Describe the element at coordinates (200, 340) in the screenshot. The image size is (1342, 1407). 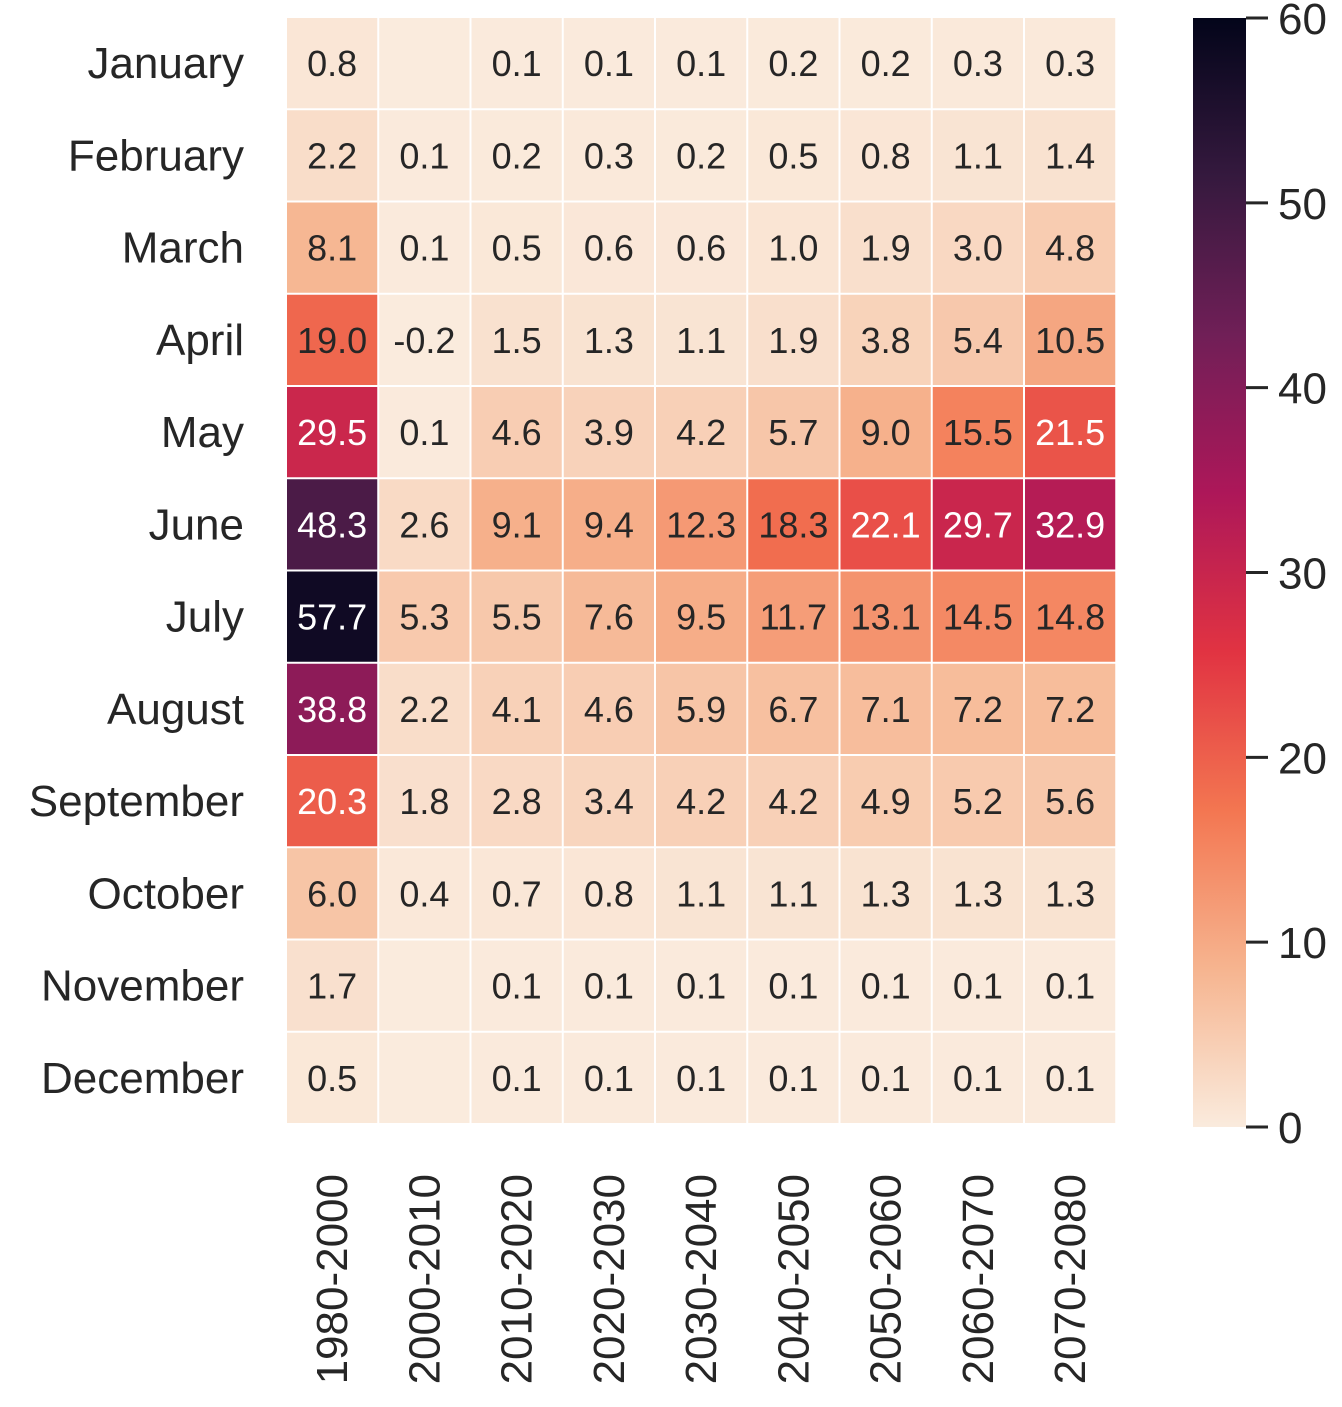
I see `row-label-april: April` at that location.